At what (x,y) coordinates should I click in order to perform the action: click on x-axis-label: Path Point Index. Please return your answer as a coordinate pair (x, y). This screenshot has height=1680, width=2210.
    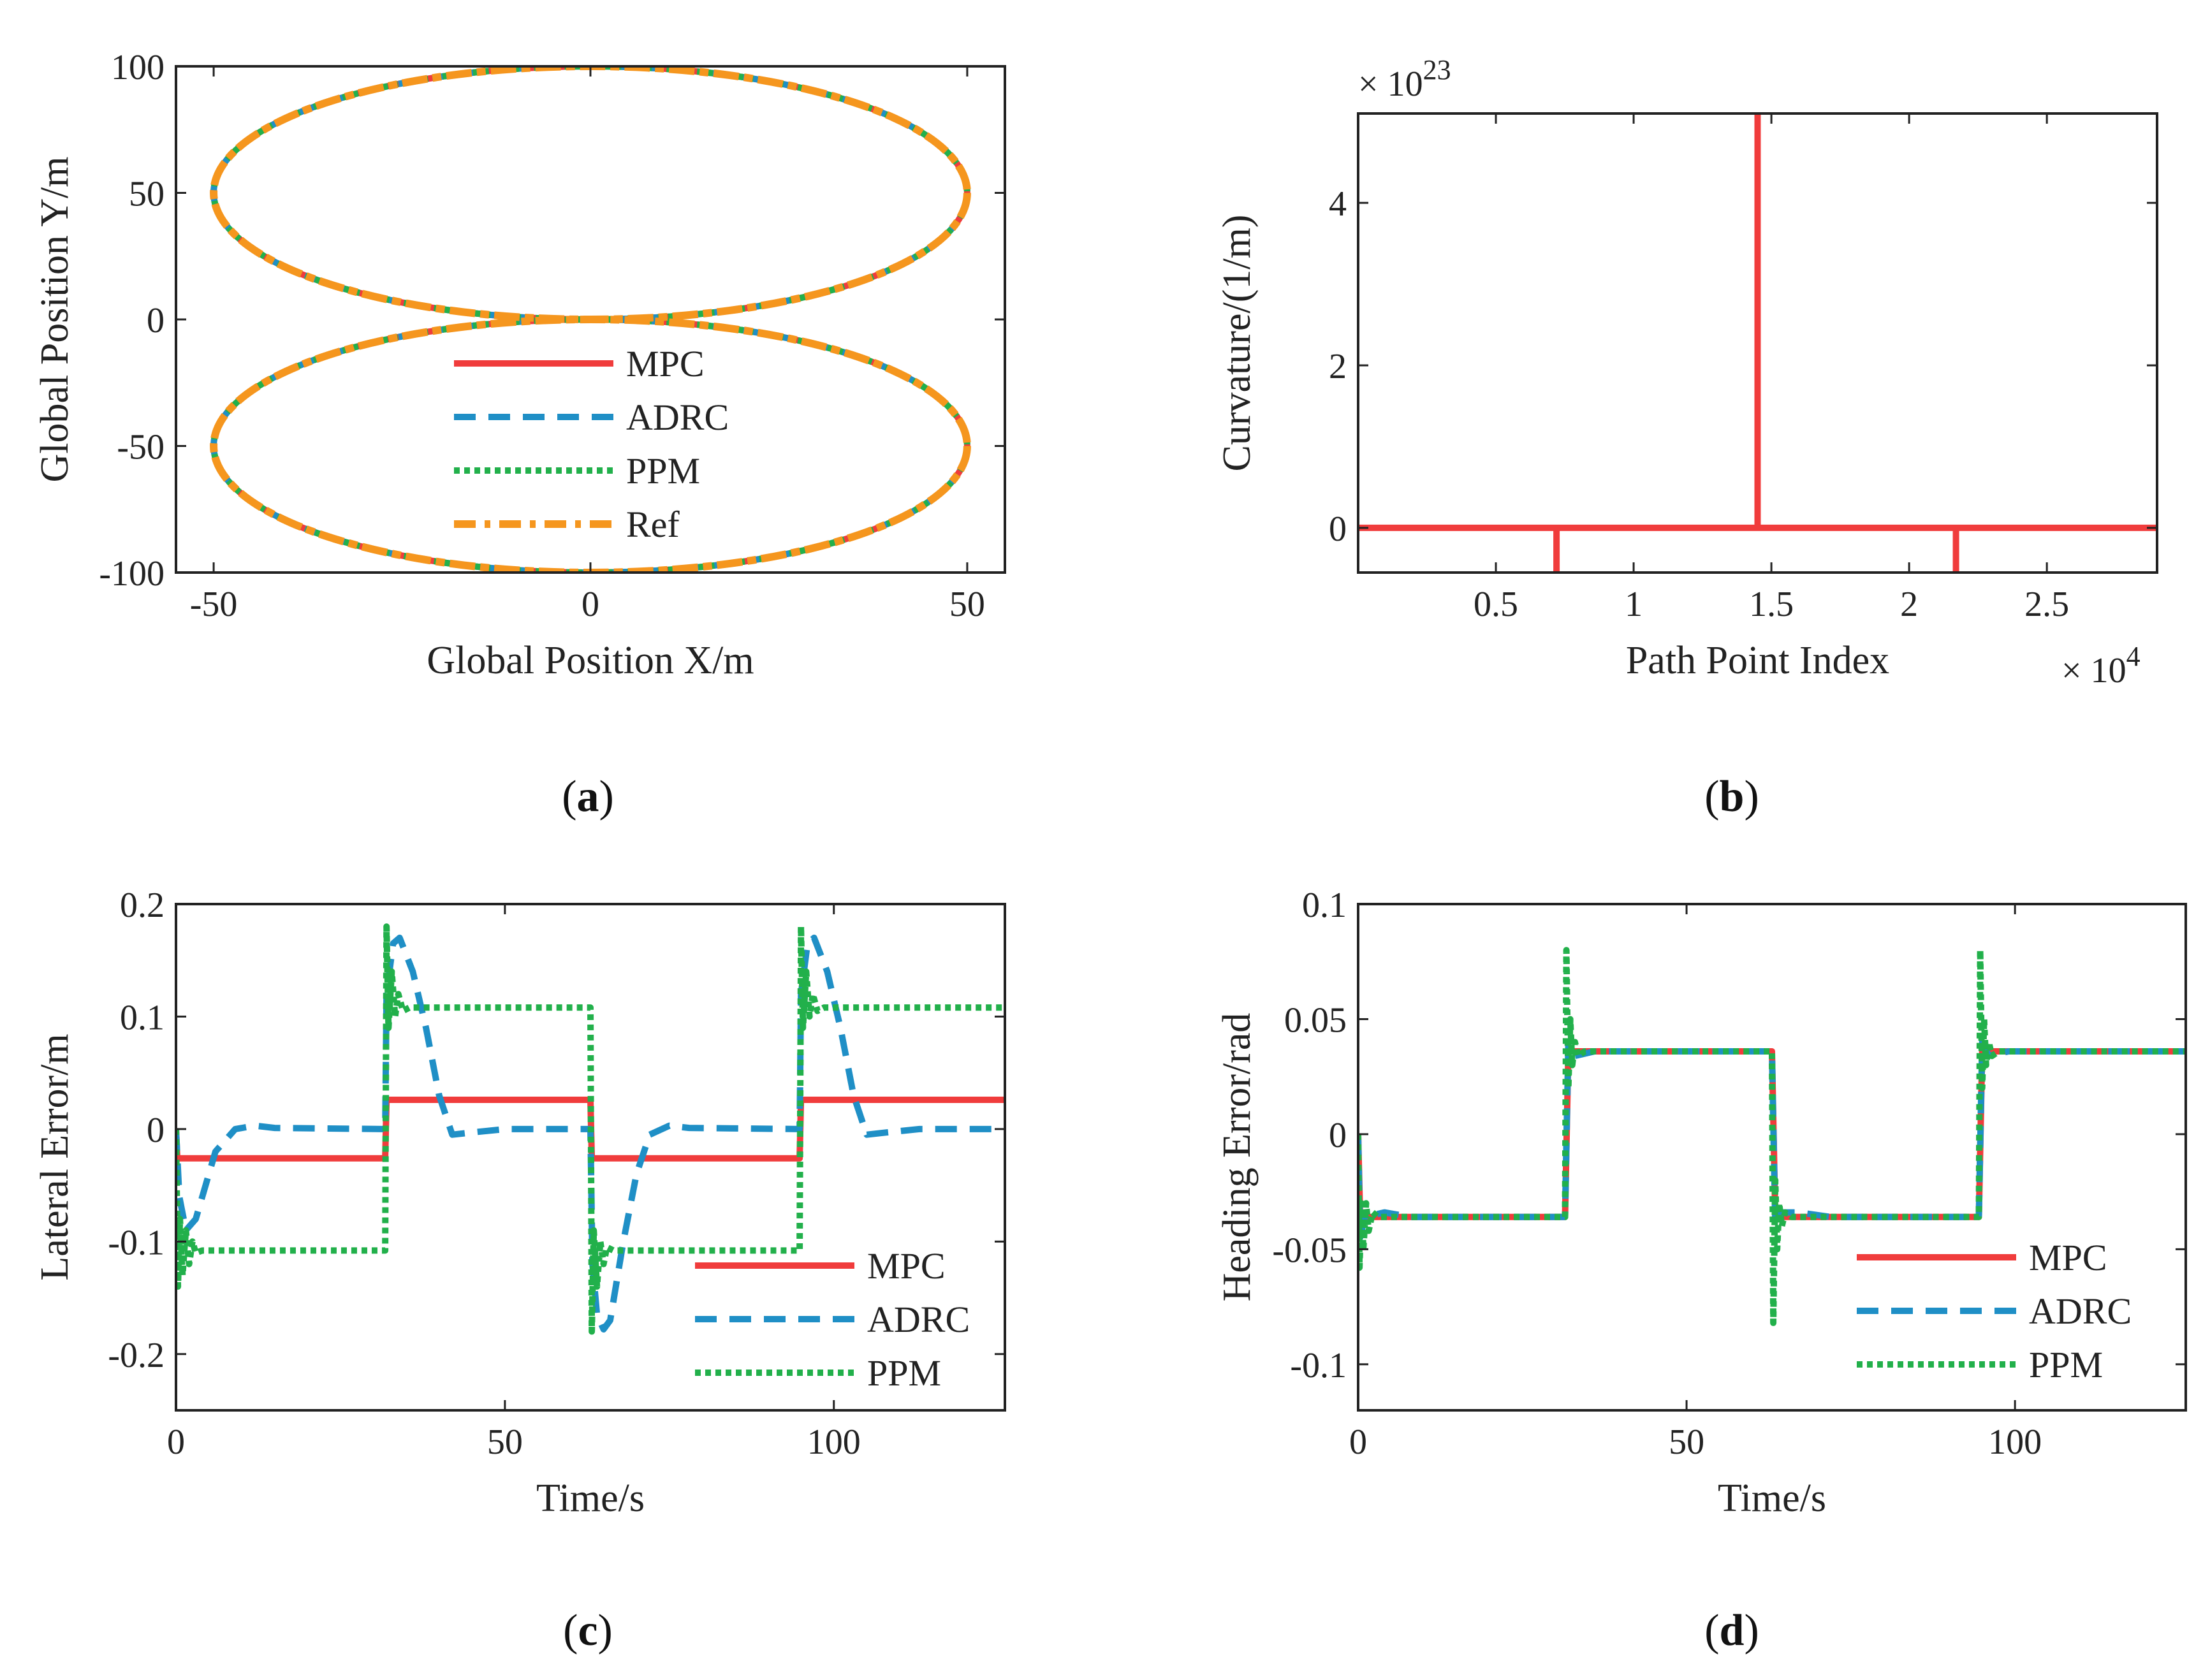
    Looking at the image, I should click on (1757, 661).